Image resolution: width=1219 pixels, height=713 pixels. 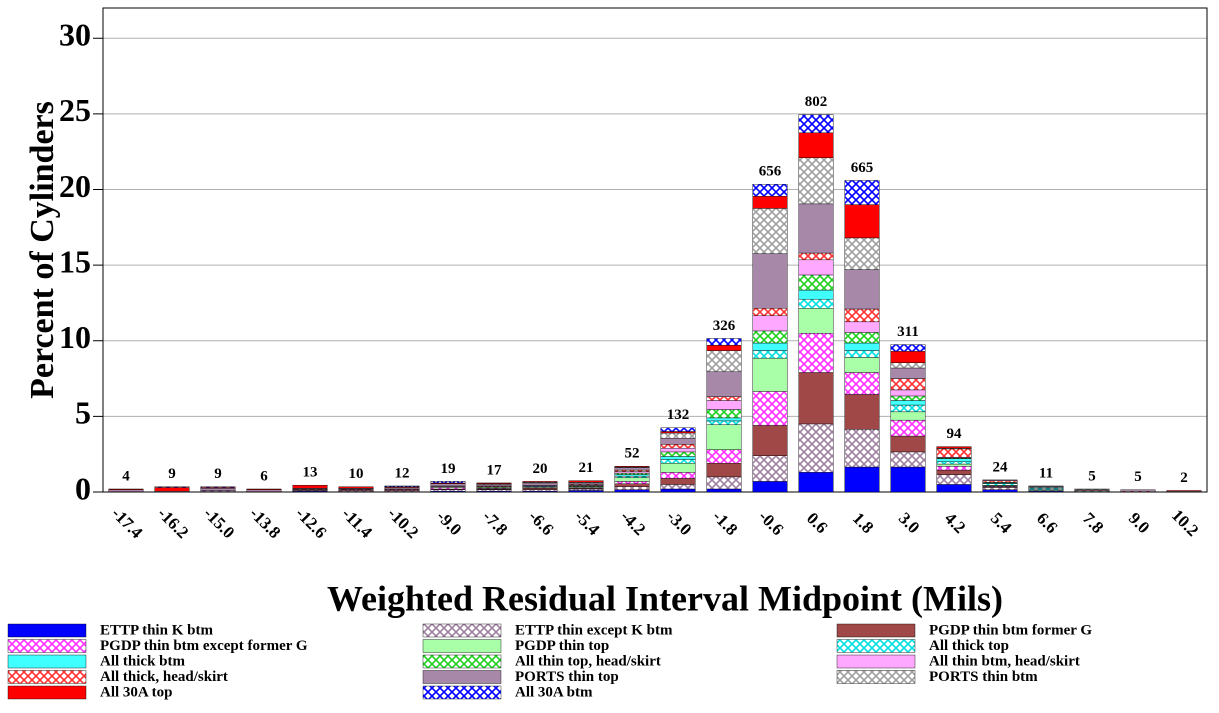 What do you see at coordinates (678, 415) in the screenshot?
I see `count-label: 132` at bounding box center [678, 415].